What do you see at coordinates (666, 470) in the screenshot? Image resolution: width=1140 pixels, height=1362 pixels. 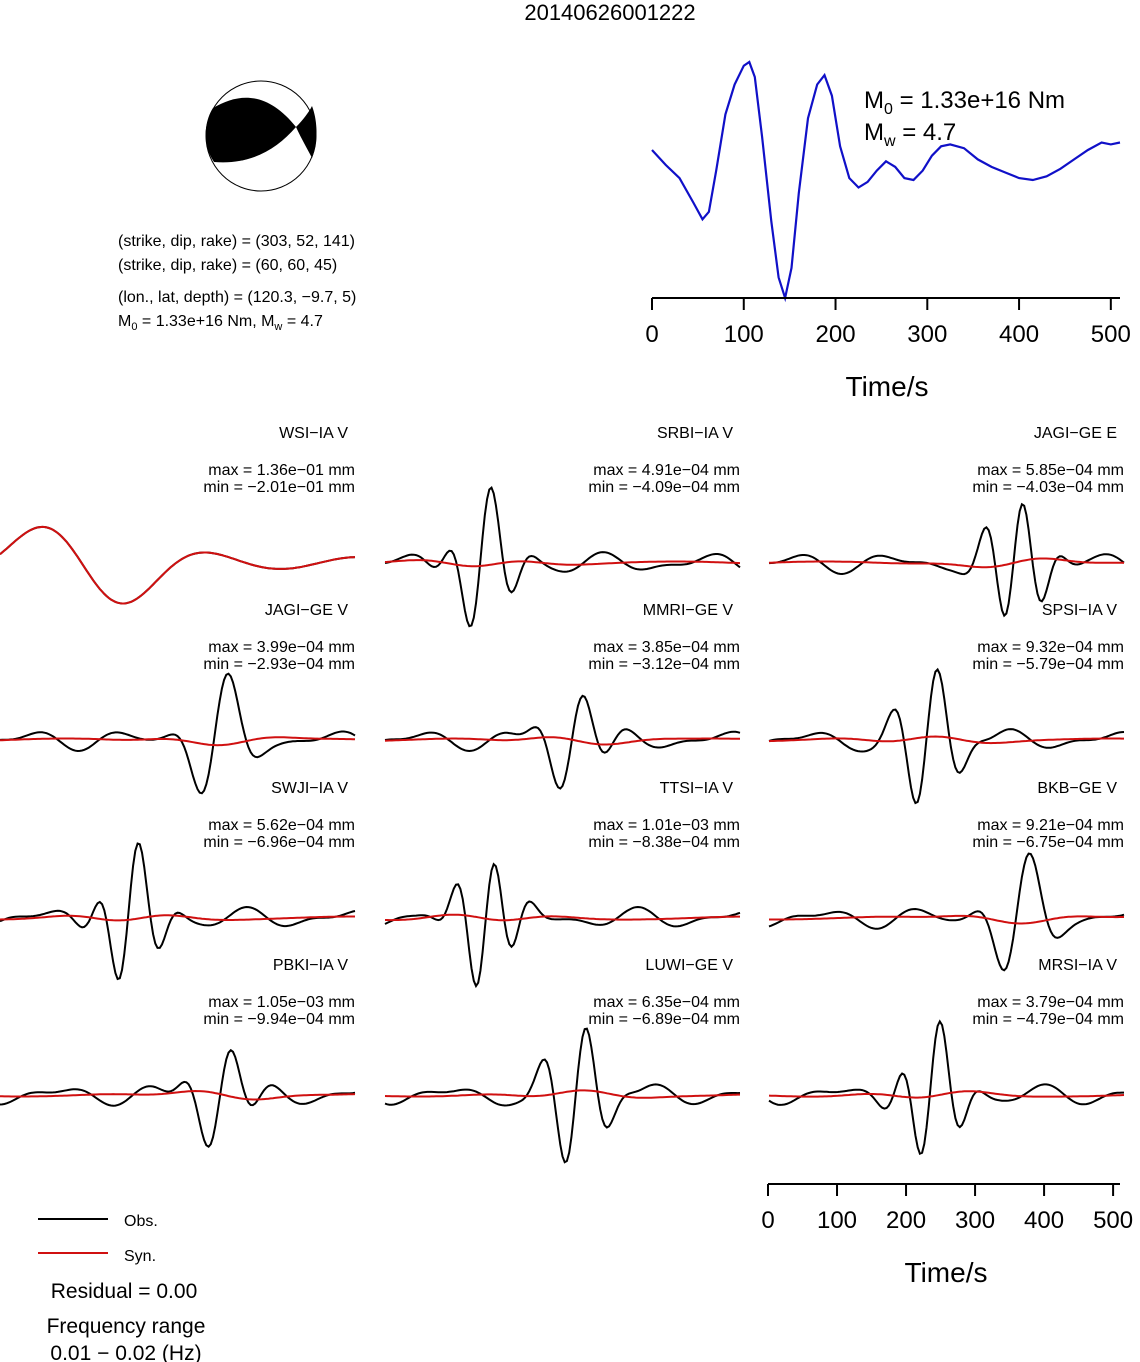 I see `station-max: max = 4.91e−04 mm` at bounding box center [666, 470].